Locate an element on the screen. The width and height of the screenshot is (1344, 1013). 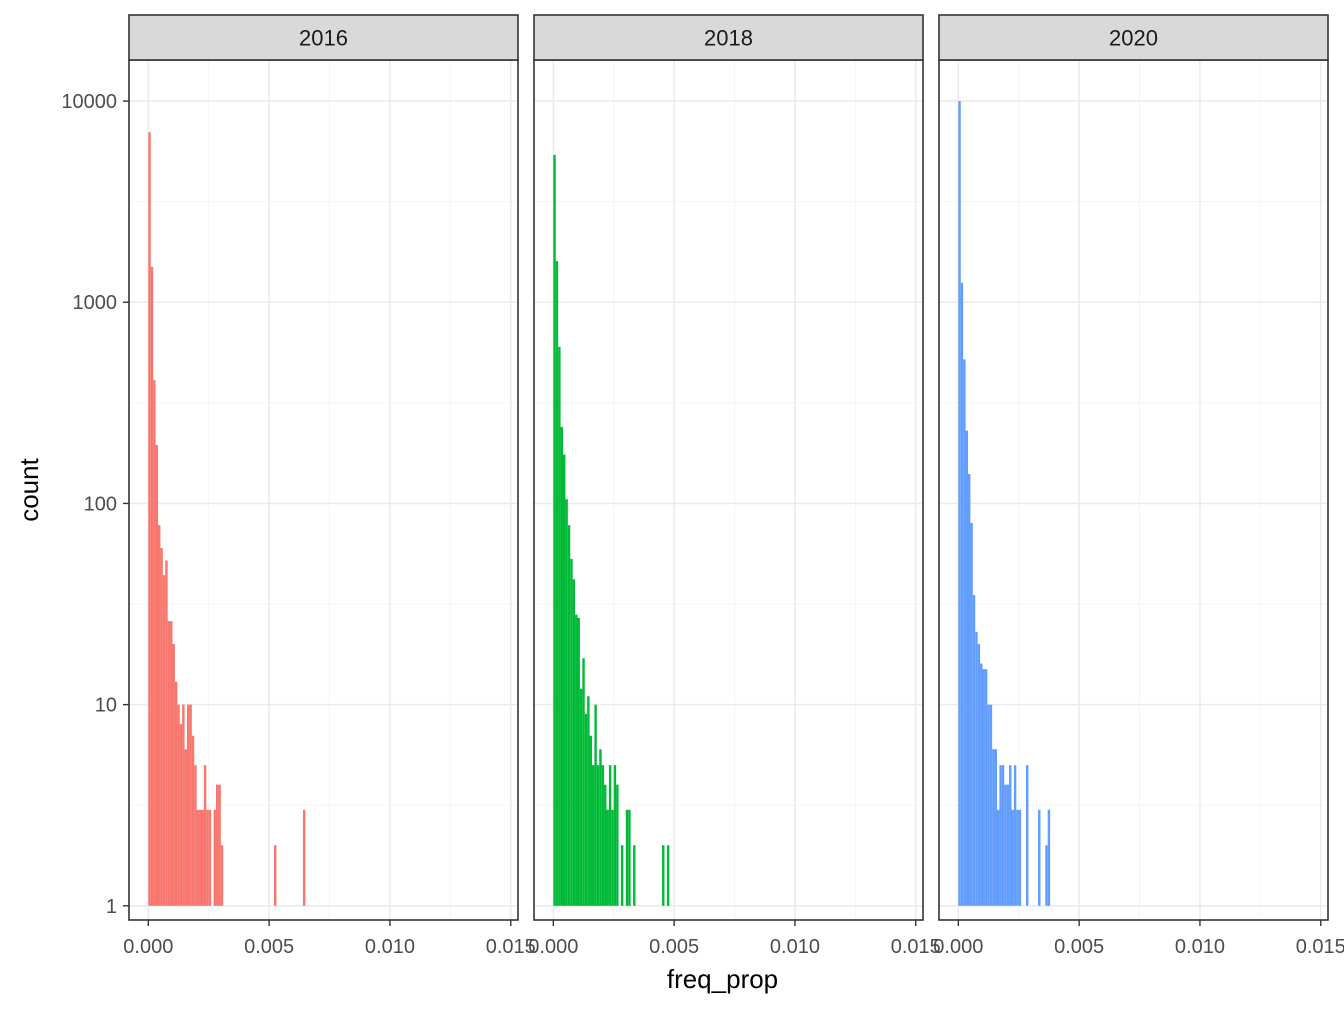
y-tick-label: 1000 is located at coordinates (95, 303).